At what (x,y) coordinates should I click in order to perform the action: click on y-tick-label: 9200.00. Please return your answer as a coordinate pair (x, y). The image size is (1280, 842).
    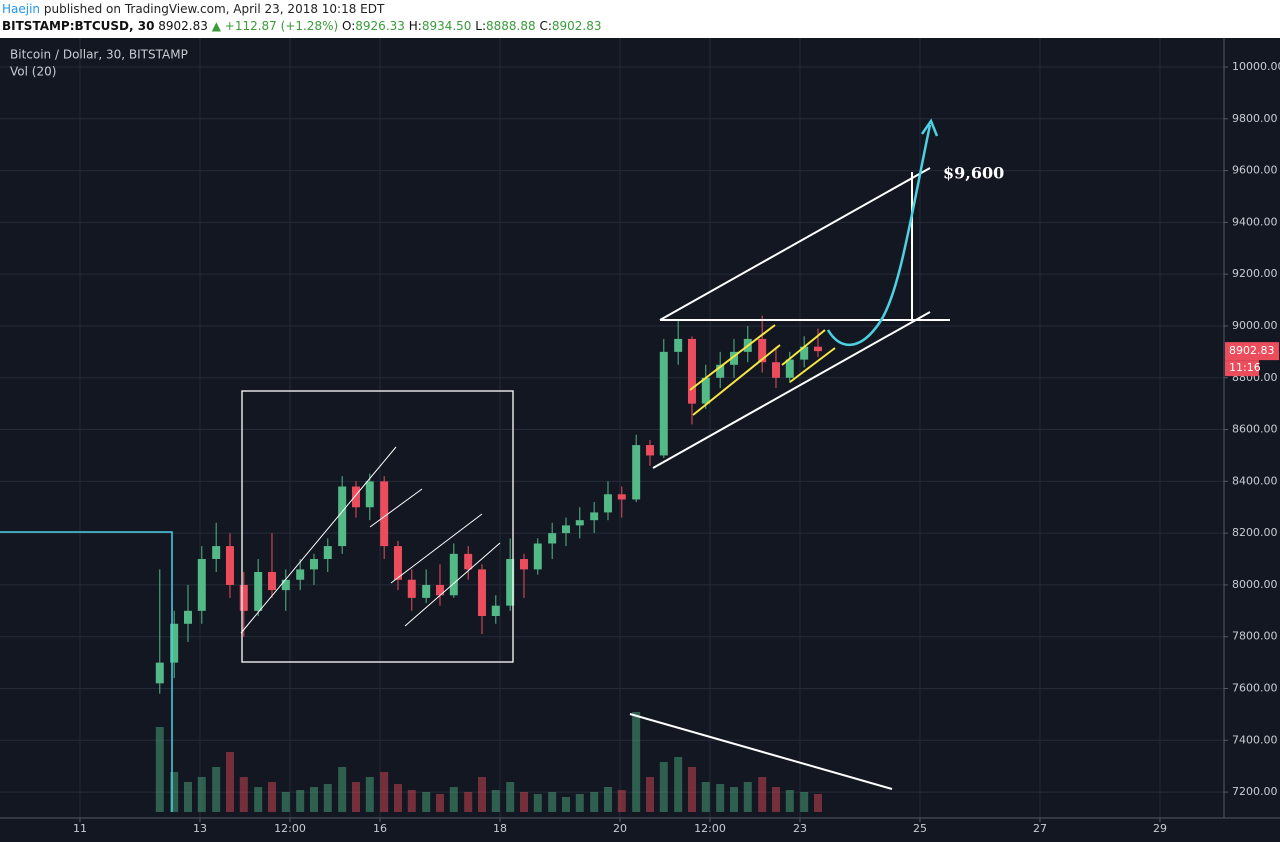
    Looking at the image, I should click on (1255, 273).